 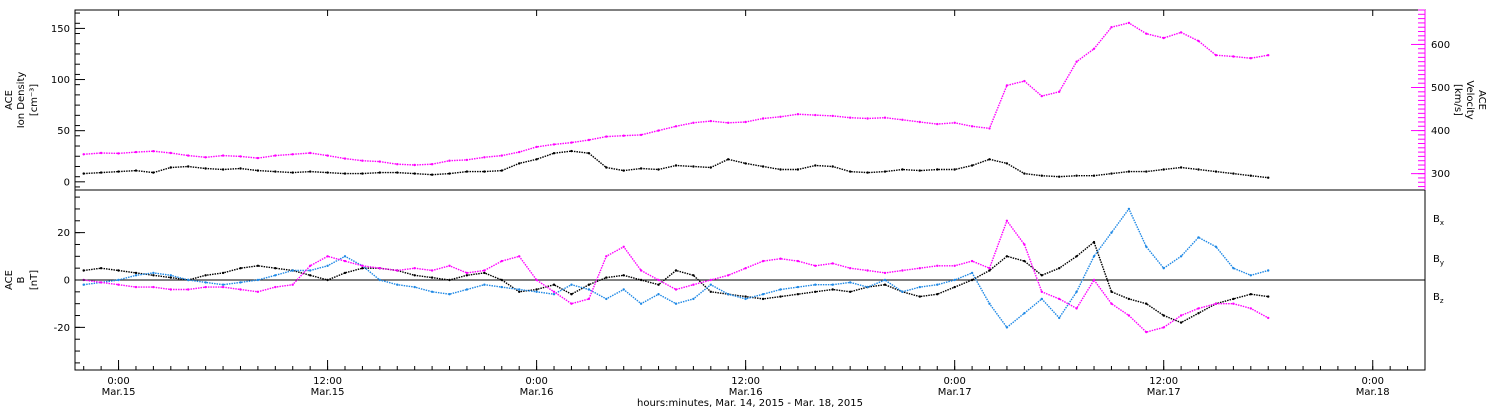 I want to click on x-tick-time-label-0: 0:00, so click(x=118, y=381).